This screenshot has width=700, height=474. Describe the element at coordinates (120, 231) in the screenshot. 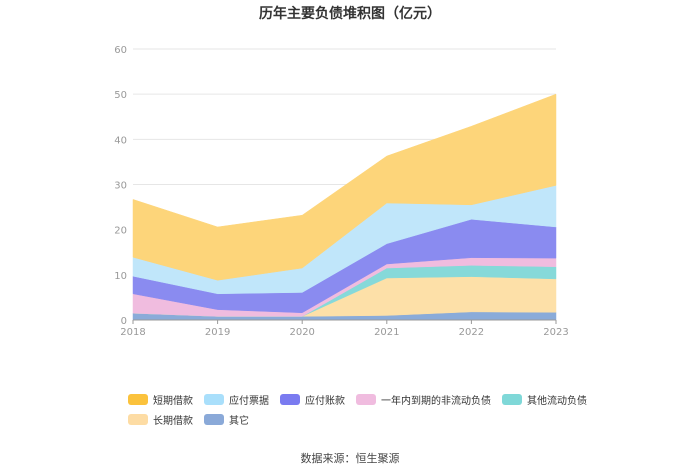

I see `y-tick-label: 20` at that location.